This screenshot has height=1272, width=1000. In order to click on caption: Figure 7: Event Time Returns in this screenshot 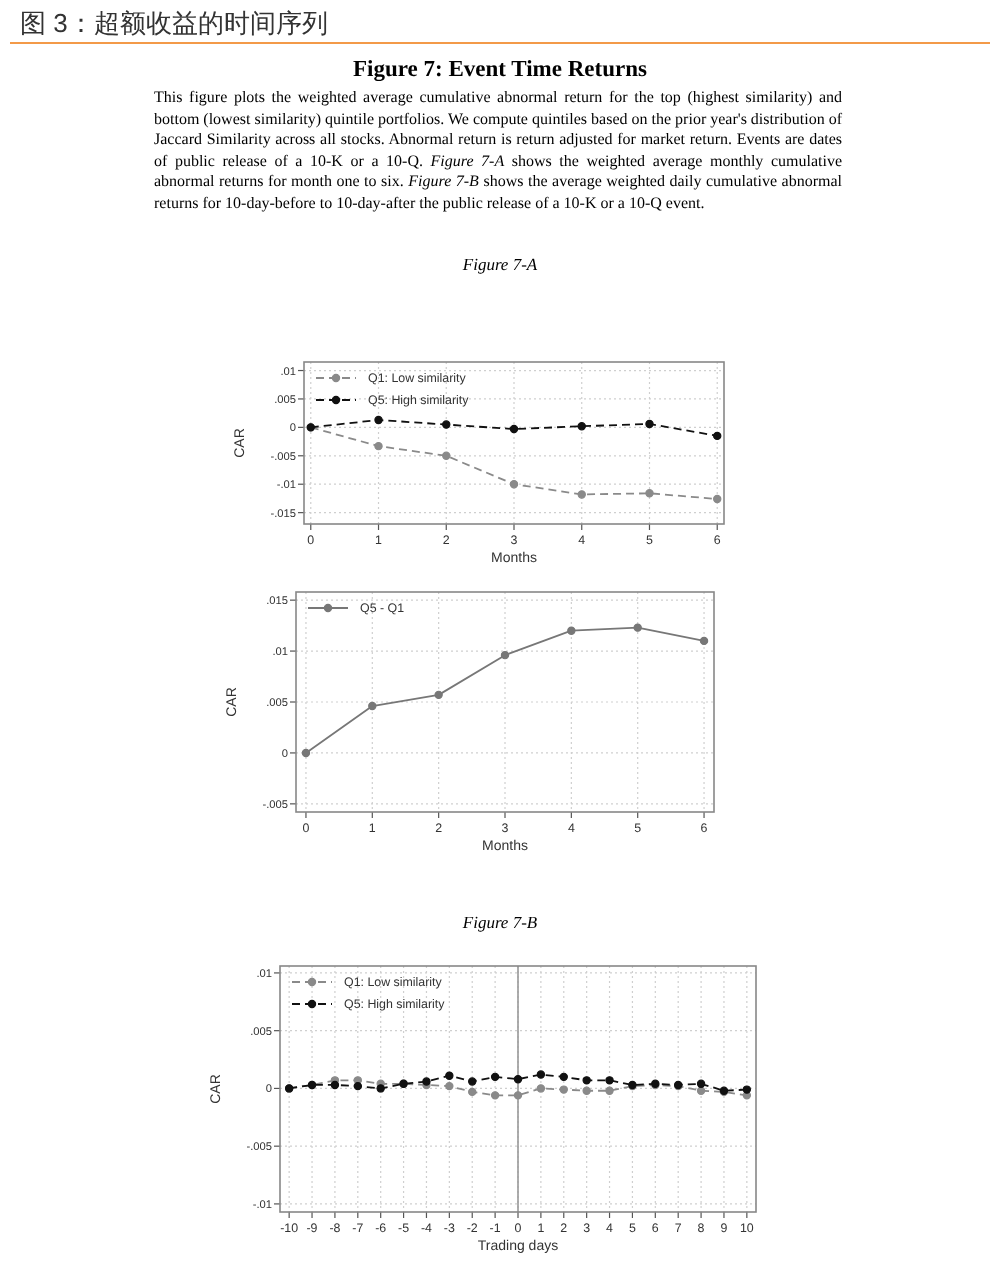, I will do `click(500, 70)`.